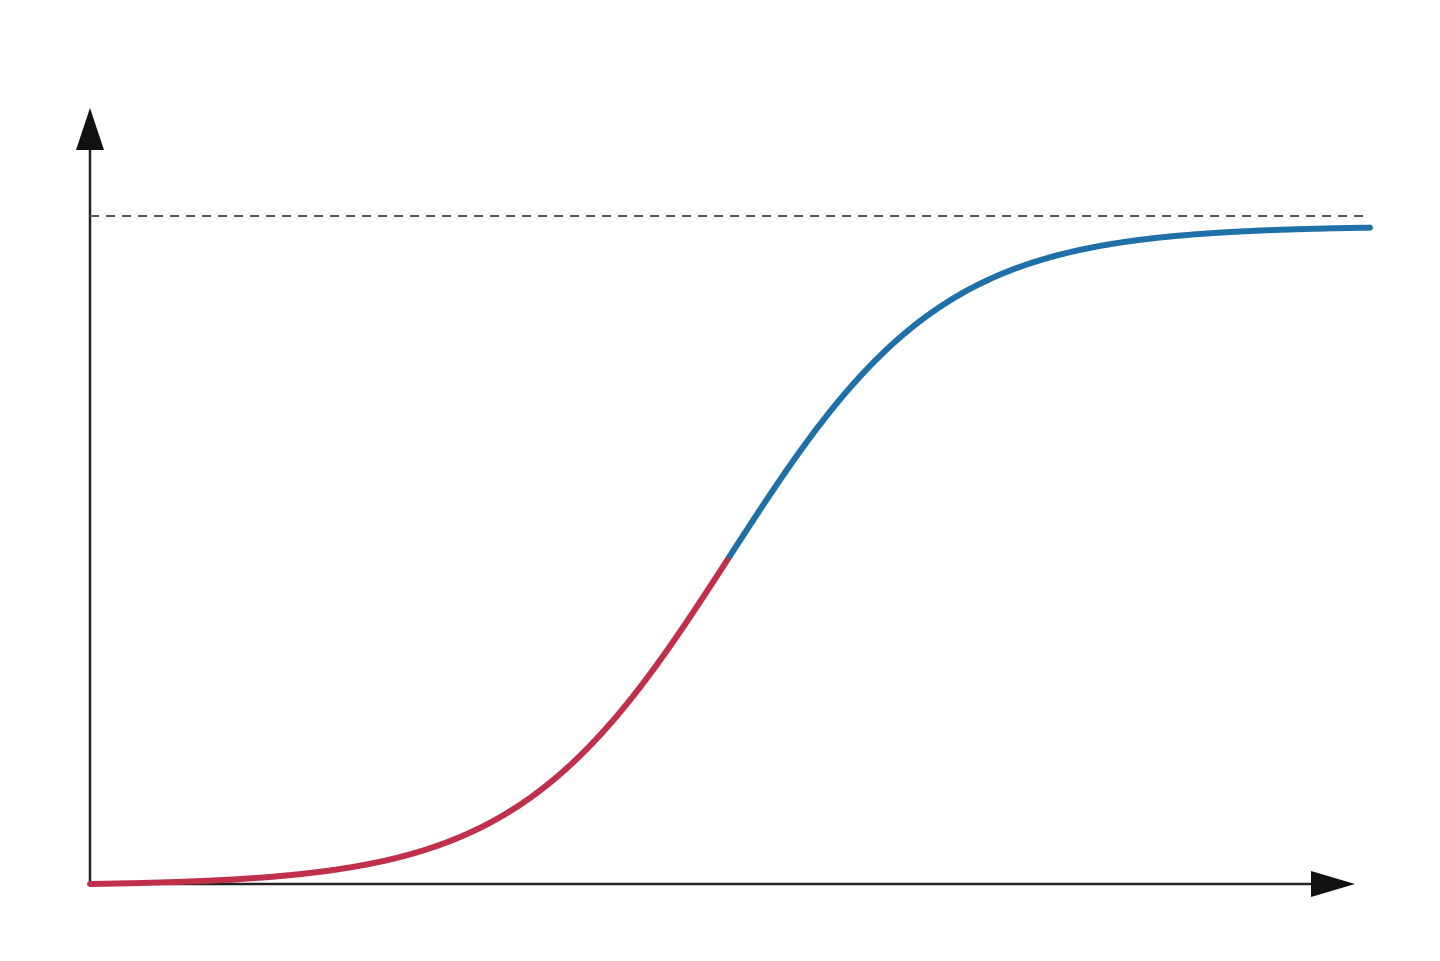  Describe the element at coordinates (90, 129) in the screenshot. I see `y-axis-arrow-icon` at that location.